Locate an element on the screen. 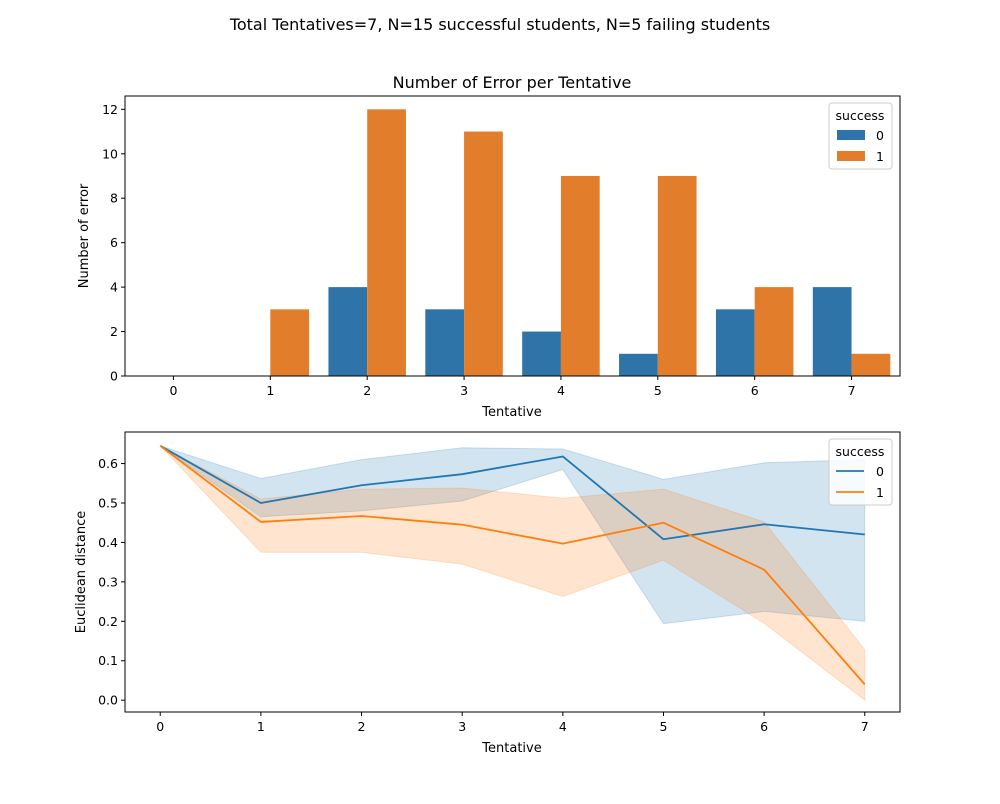 The width and height of the screenshot is (1000, 804). y-tick-label: 12 is located at coordinates (110, 109).